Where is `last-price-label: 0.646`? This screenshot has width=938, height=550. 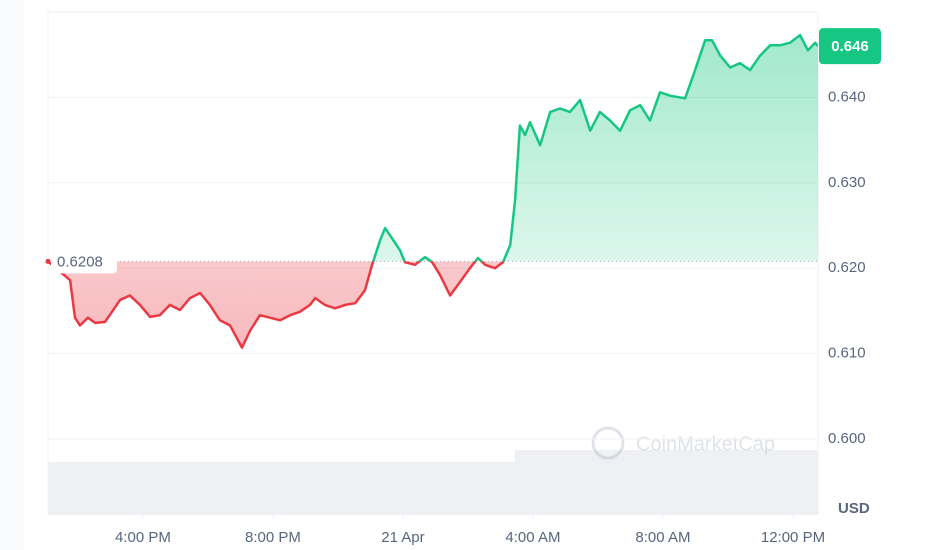
last-price-label: 0.646 is located at coordinates (850, 46).